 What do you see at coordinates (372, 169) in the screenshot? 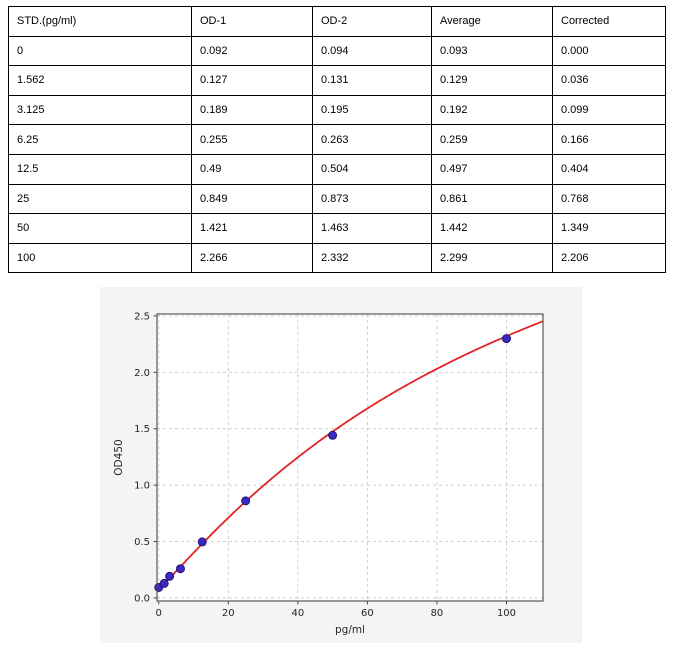
I see `table-cell: 0.504` at bounding box center [372, 169].